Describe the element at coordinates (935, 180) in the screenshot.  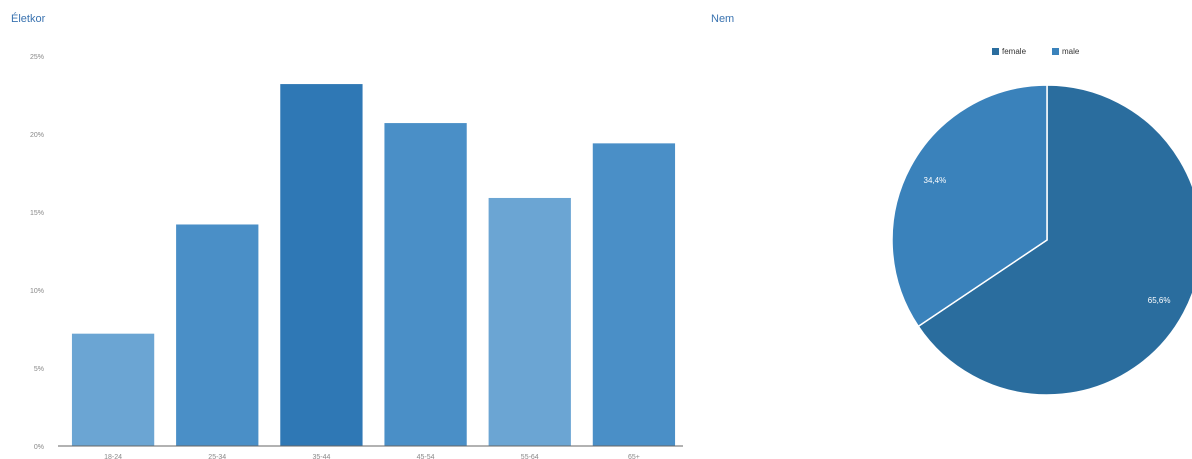
I see `pie-label-male: 34,4%` at that location.